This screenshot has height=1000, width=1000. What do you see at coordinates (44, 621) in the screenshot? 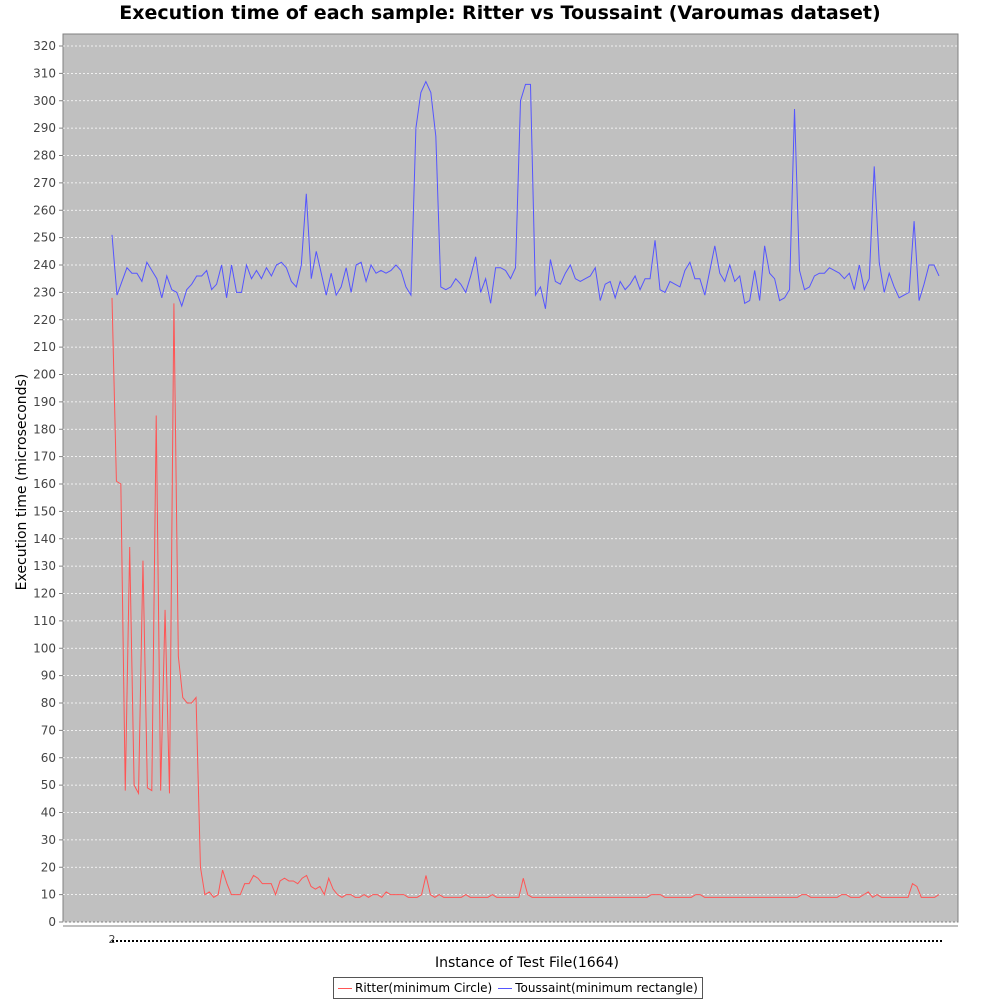
I see `y-tick-label: 110` at bounding box center [44, 621].